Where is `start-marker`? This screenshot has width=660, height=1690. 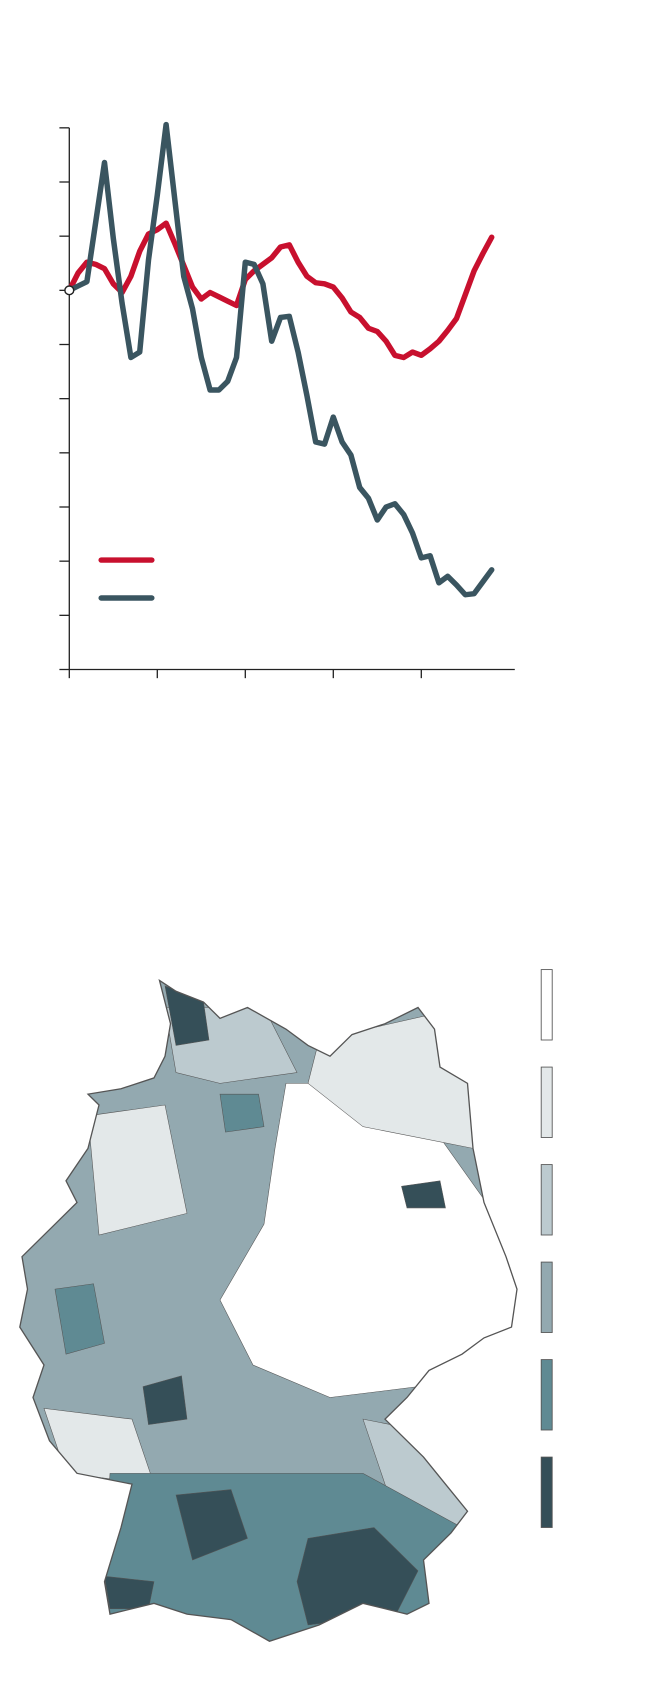 start-marker is located at coordinates (69, 290).